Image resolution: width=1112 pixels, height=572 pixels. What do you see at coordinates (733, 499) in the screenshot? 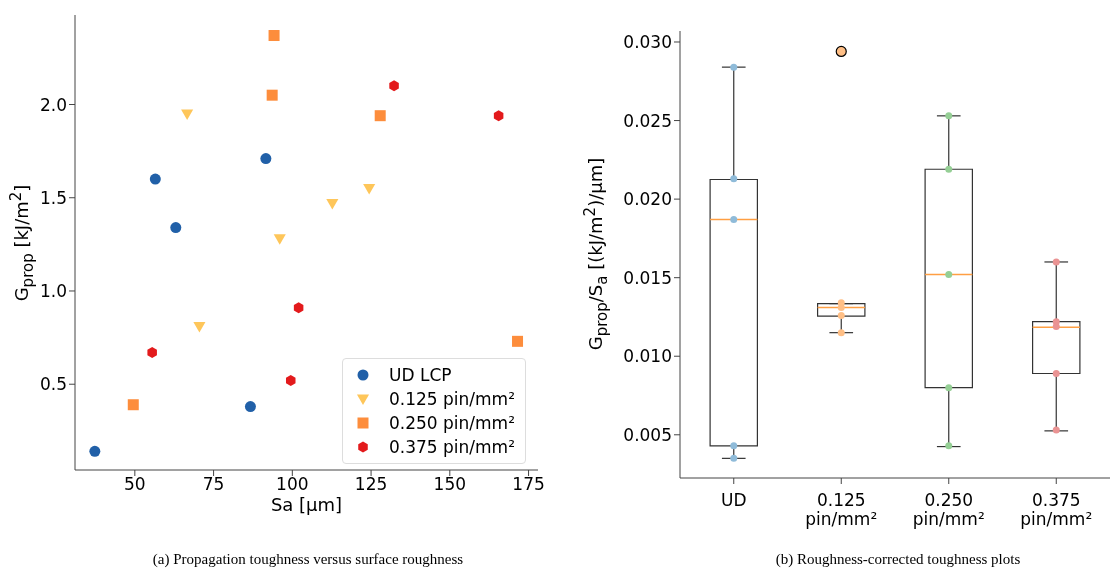
I see `x-tick-label: UD` at bounding box center [733, 499].